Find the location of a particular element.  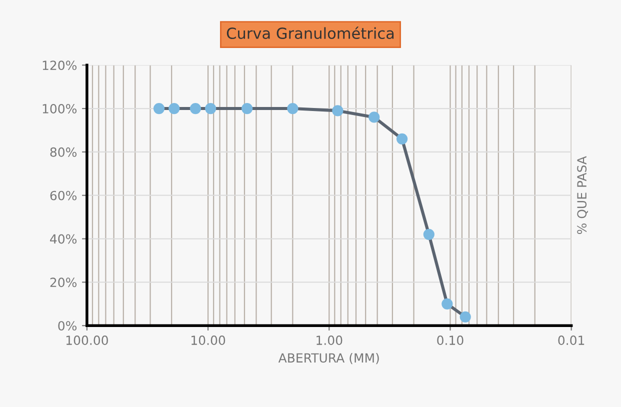

x-tick-label: 100.00 is located at coordinates (87, 340).